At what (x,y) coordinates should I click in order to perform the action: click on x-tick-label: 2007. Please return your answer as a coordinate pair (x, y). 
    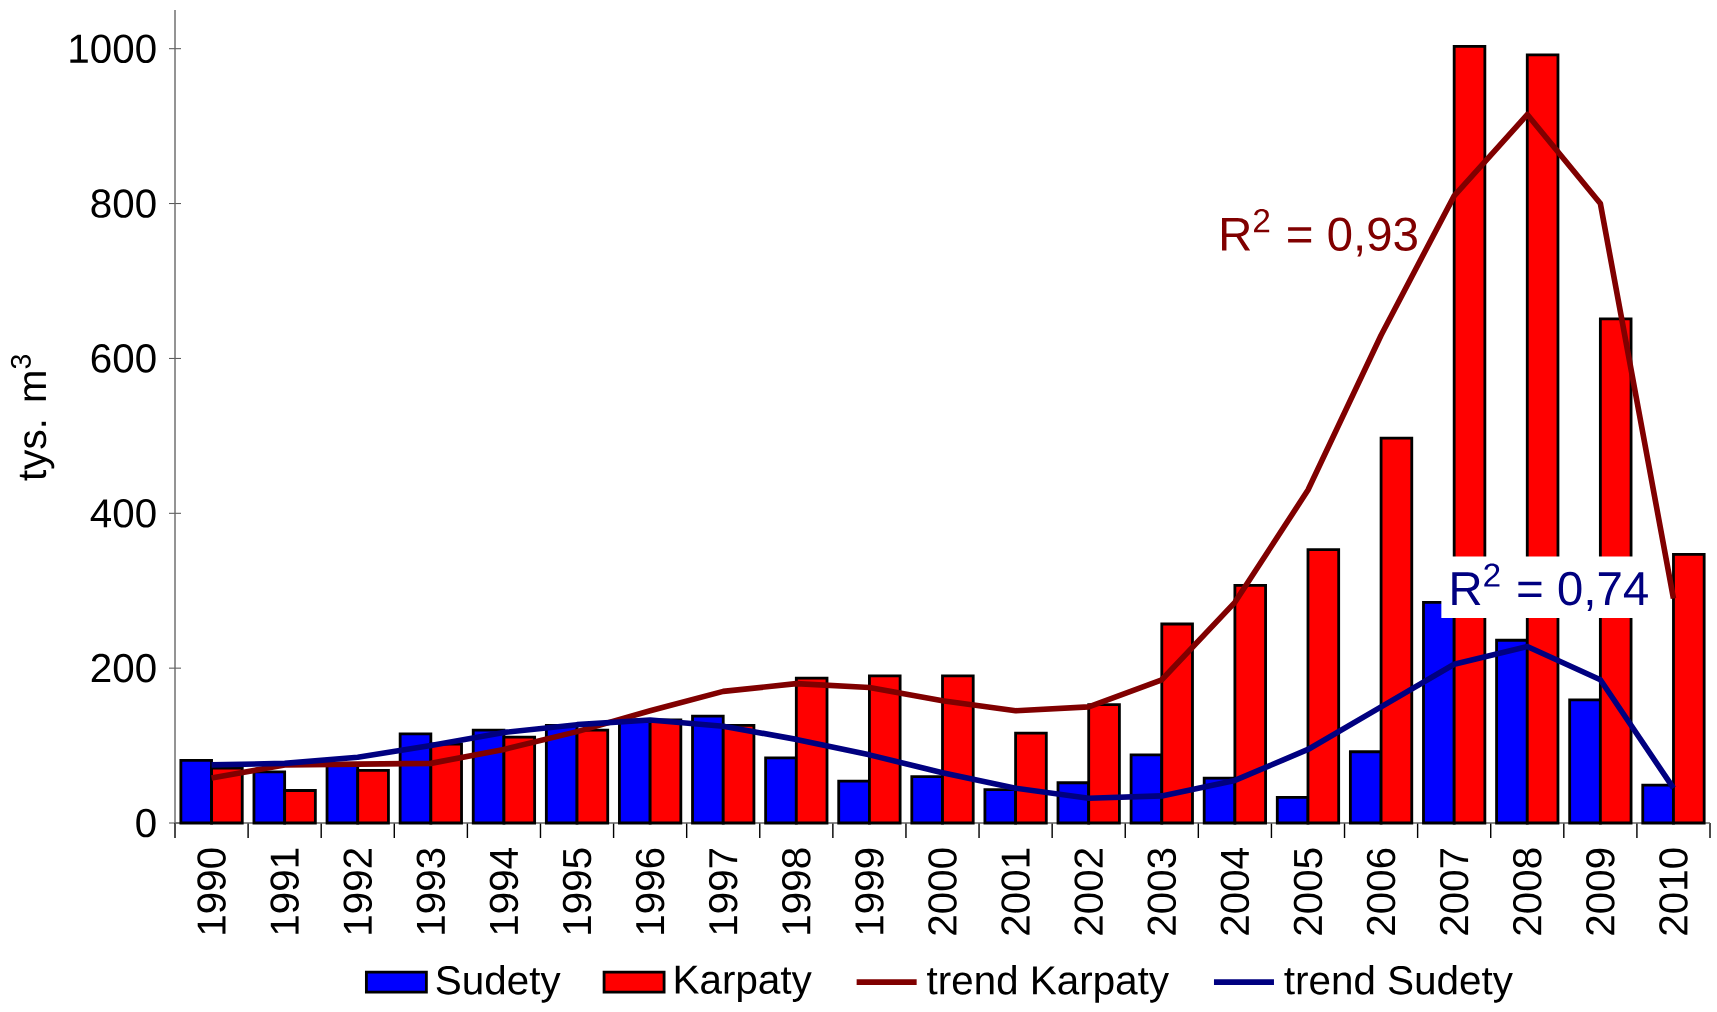
    Looking at the image, I should click on (1454, 891).